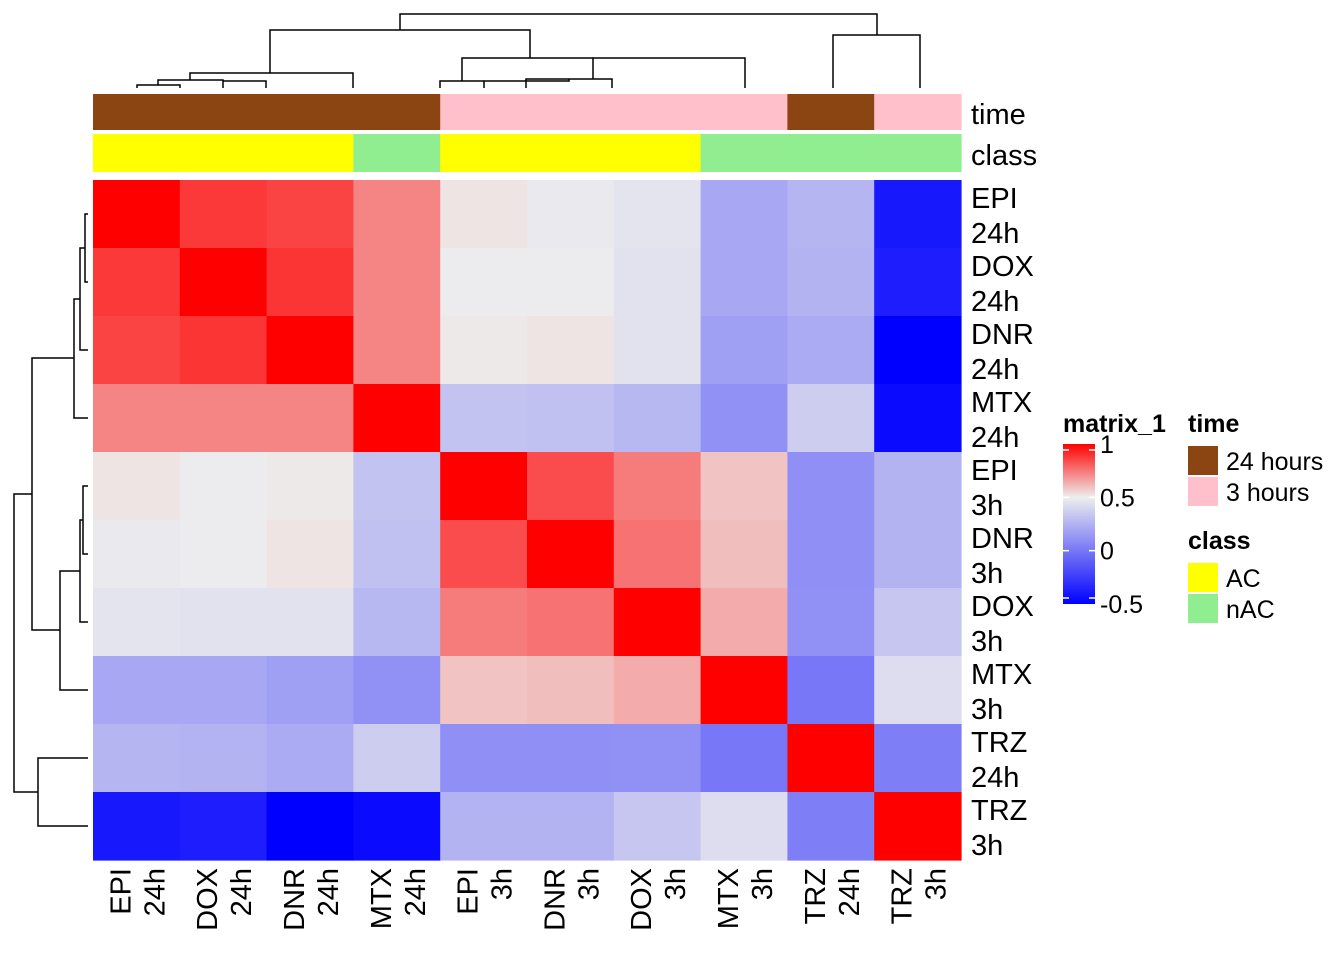 The height and width of the screenshot is (960, 1344). I want to click on category-legends: time 24 hours 3 hours class AC nAC, so click(1255, 517).